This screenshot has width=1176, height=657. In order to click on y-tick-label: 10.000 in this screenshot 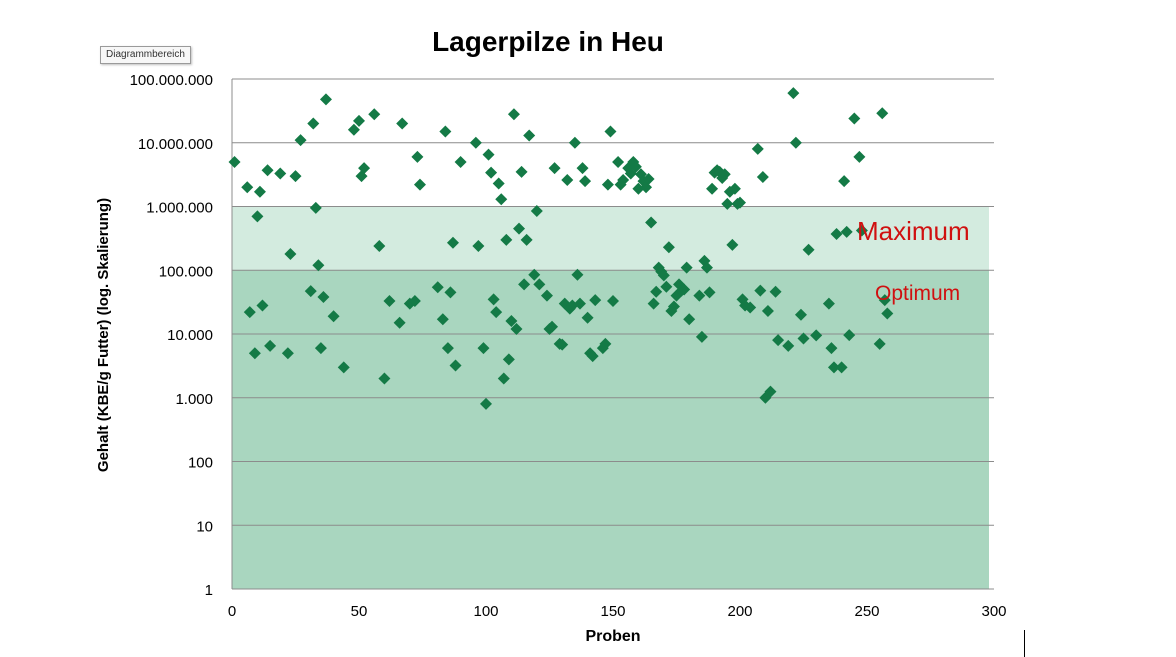, I will do `click(190, 335)`.